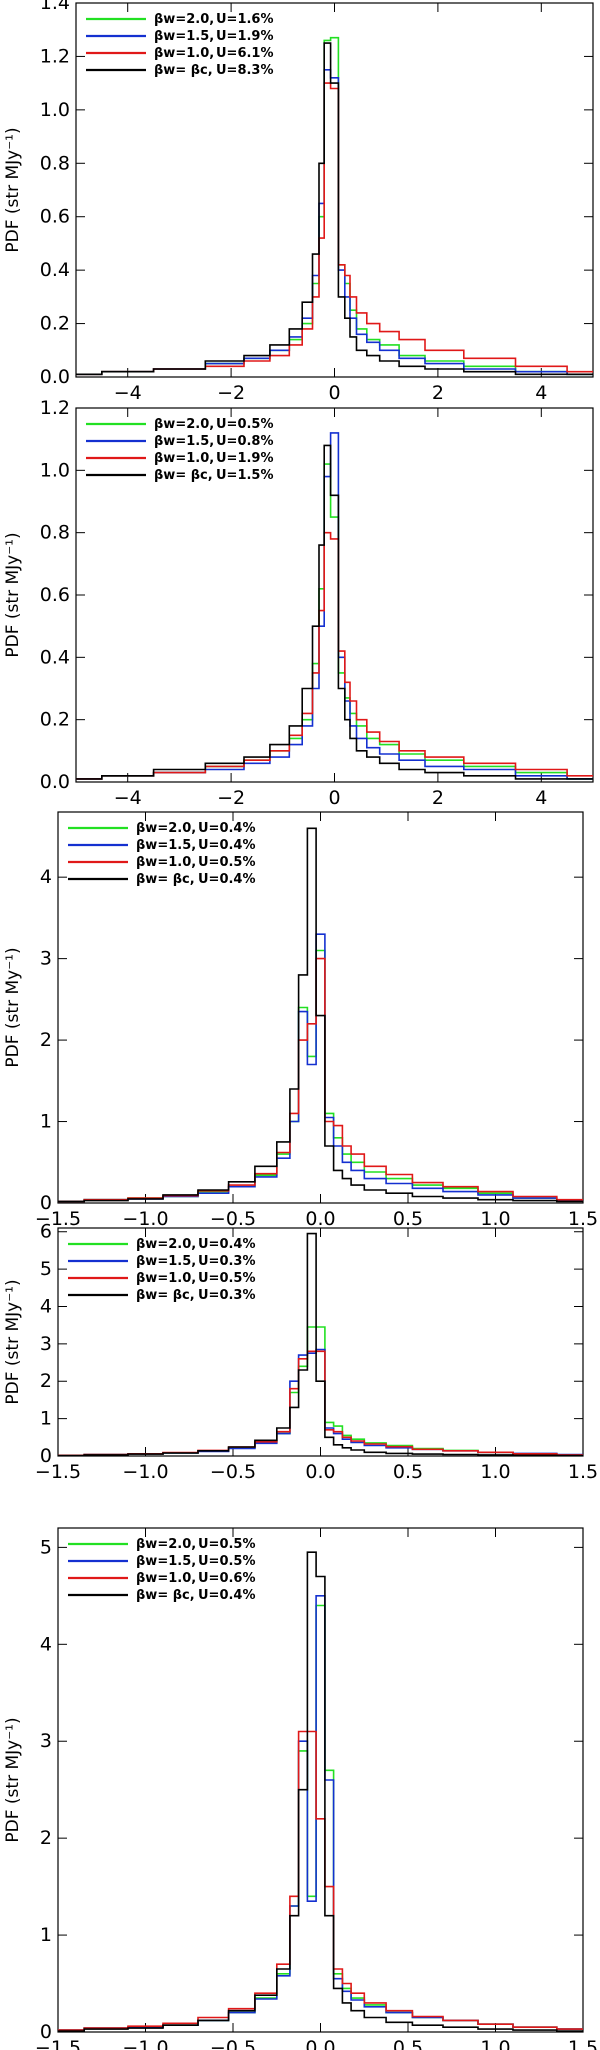  Describe the element at coordinates (245, 53) in the screenshot. I see `legend-u-label: U=6.1%` at that location.